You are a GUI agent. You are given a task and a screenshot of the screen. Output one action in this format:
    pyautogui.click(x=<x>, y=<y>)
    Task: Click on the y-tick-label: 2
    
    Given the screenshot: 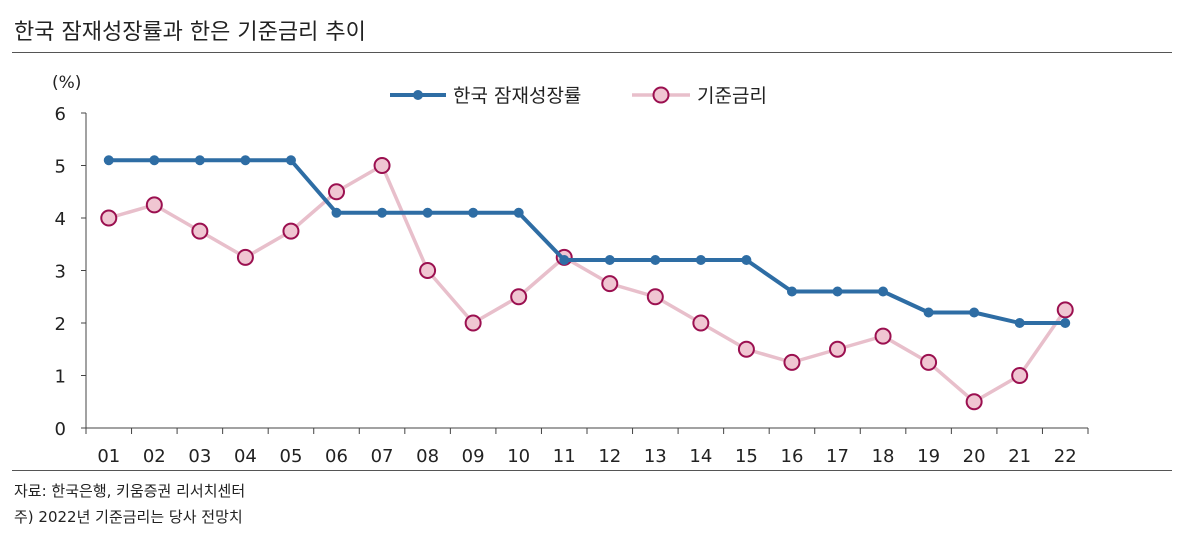 What is the action you would take?
    pyautogui.click(x=60, y=324)
    